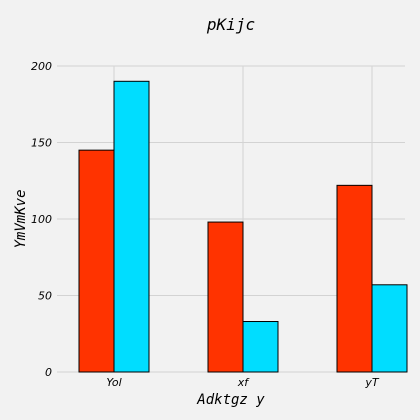 The width and height of the screenshot is (420, 420). I want to click on x-axis-label: Adktgz y, so click(230, 400).